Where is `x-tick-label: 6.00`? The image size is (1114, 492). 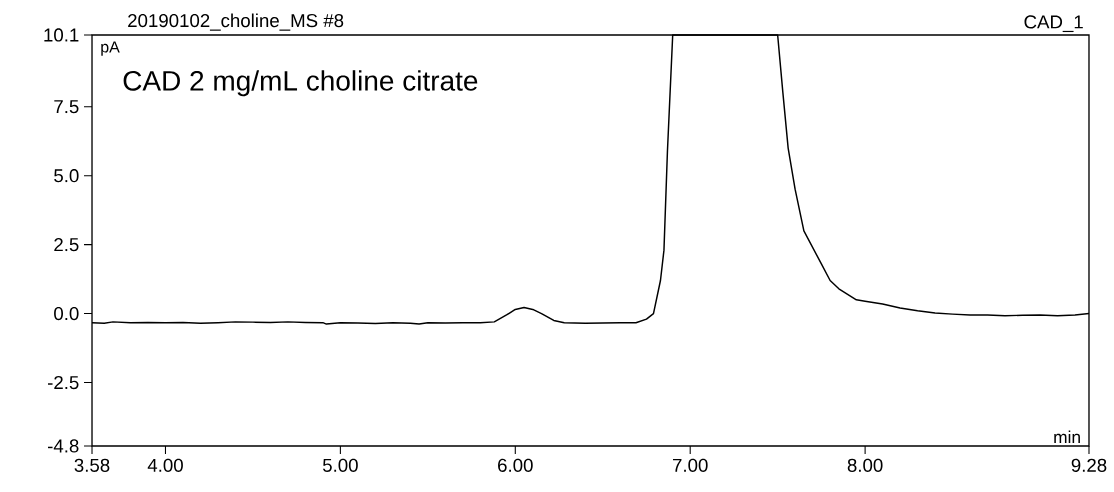
x-tick-label: 6.00 is located at coordinates (515, 465).